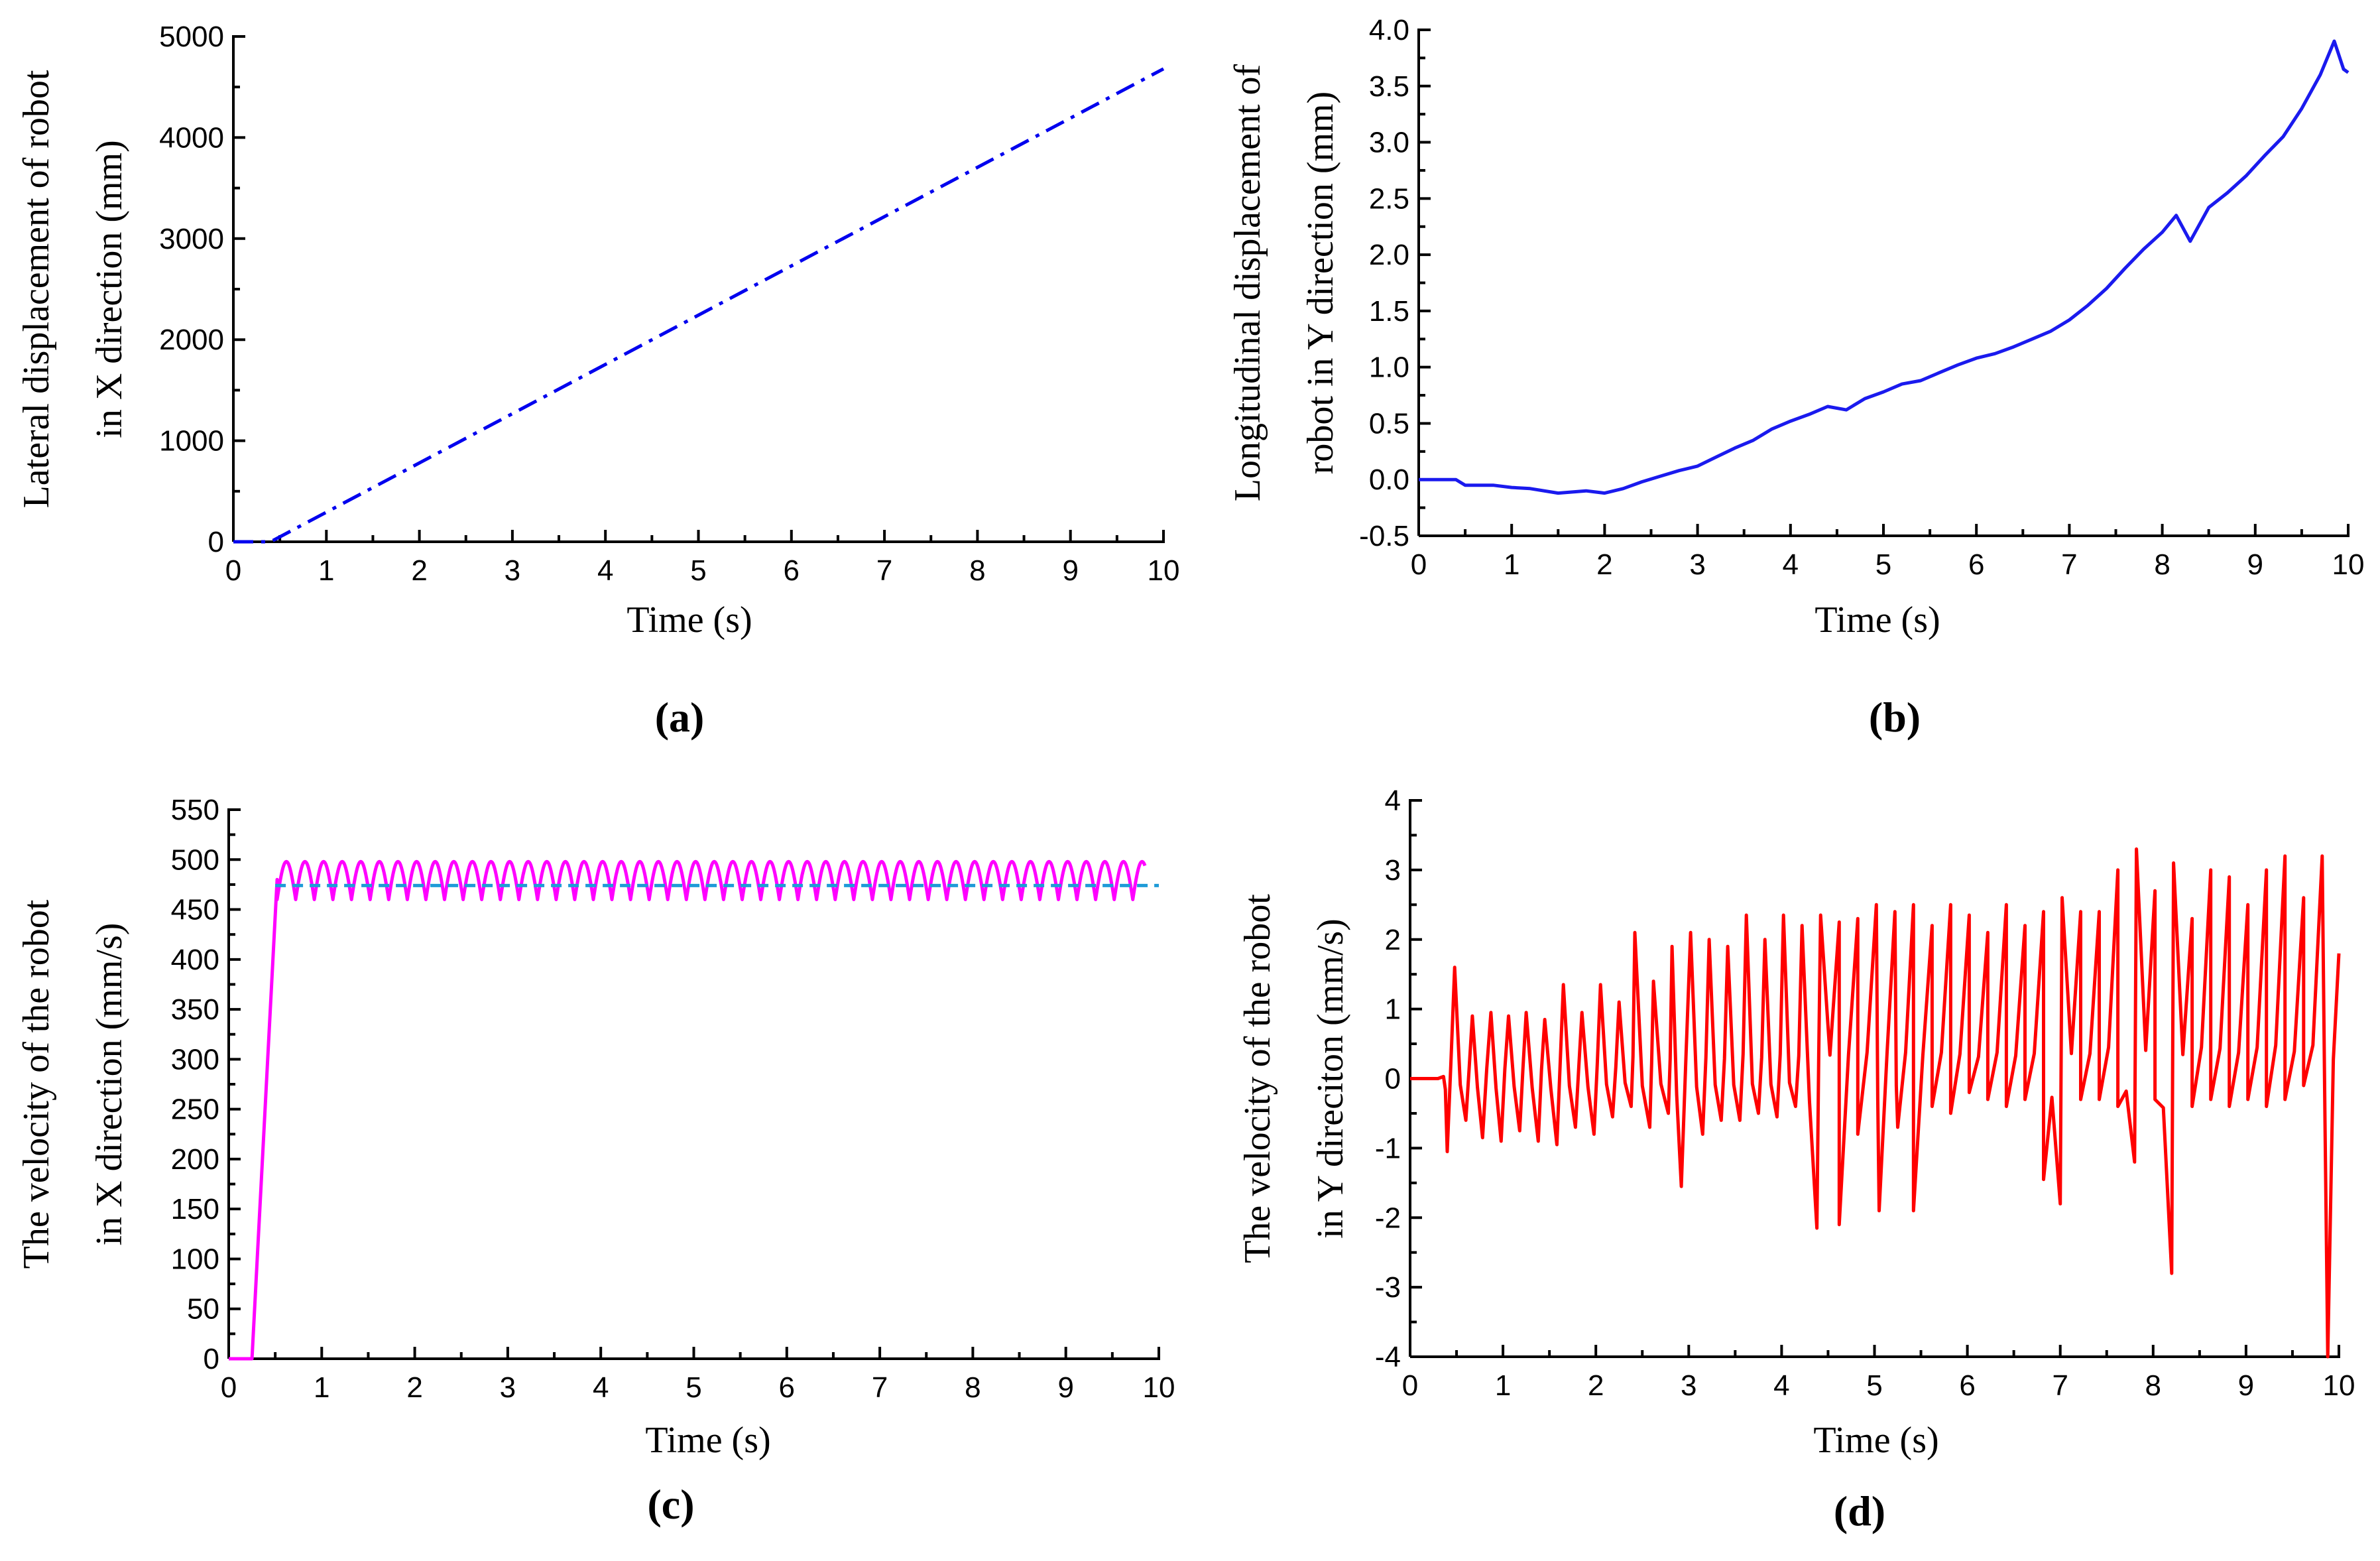 Image resolution: width=2380 pixels, height=1561 pixels. Describe the element at coordinates (688, 1110) in the screenshot. I see `series-line-x-velocity` at that location.